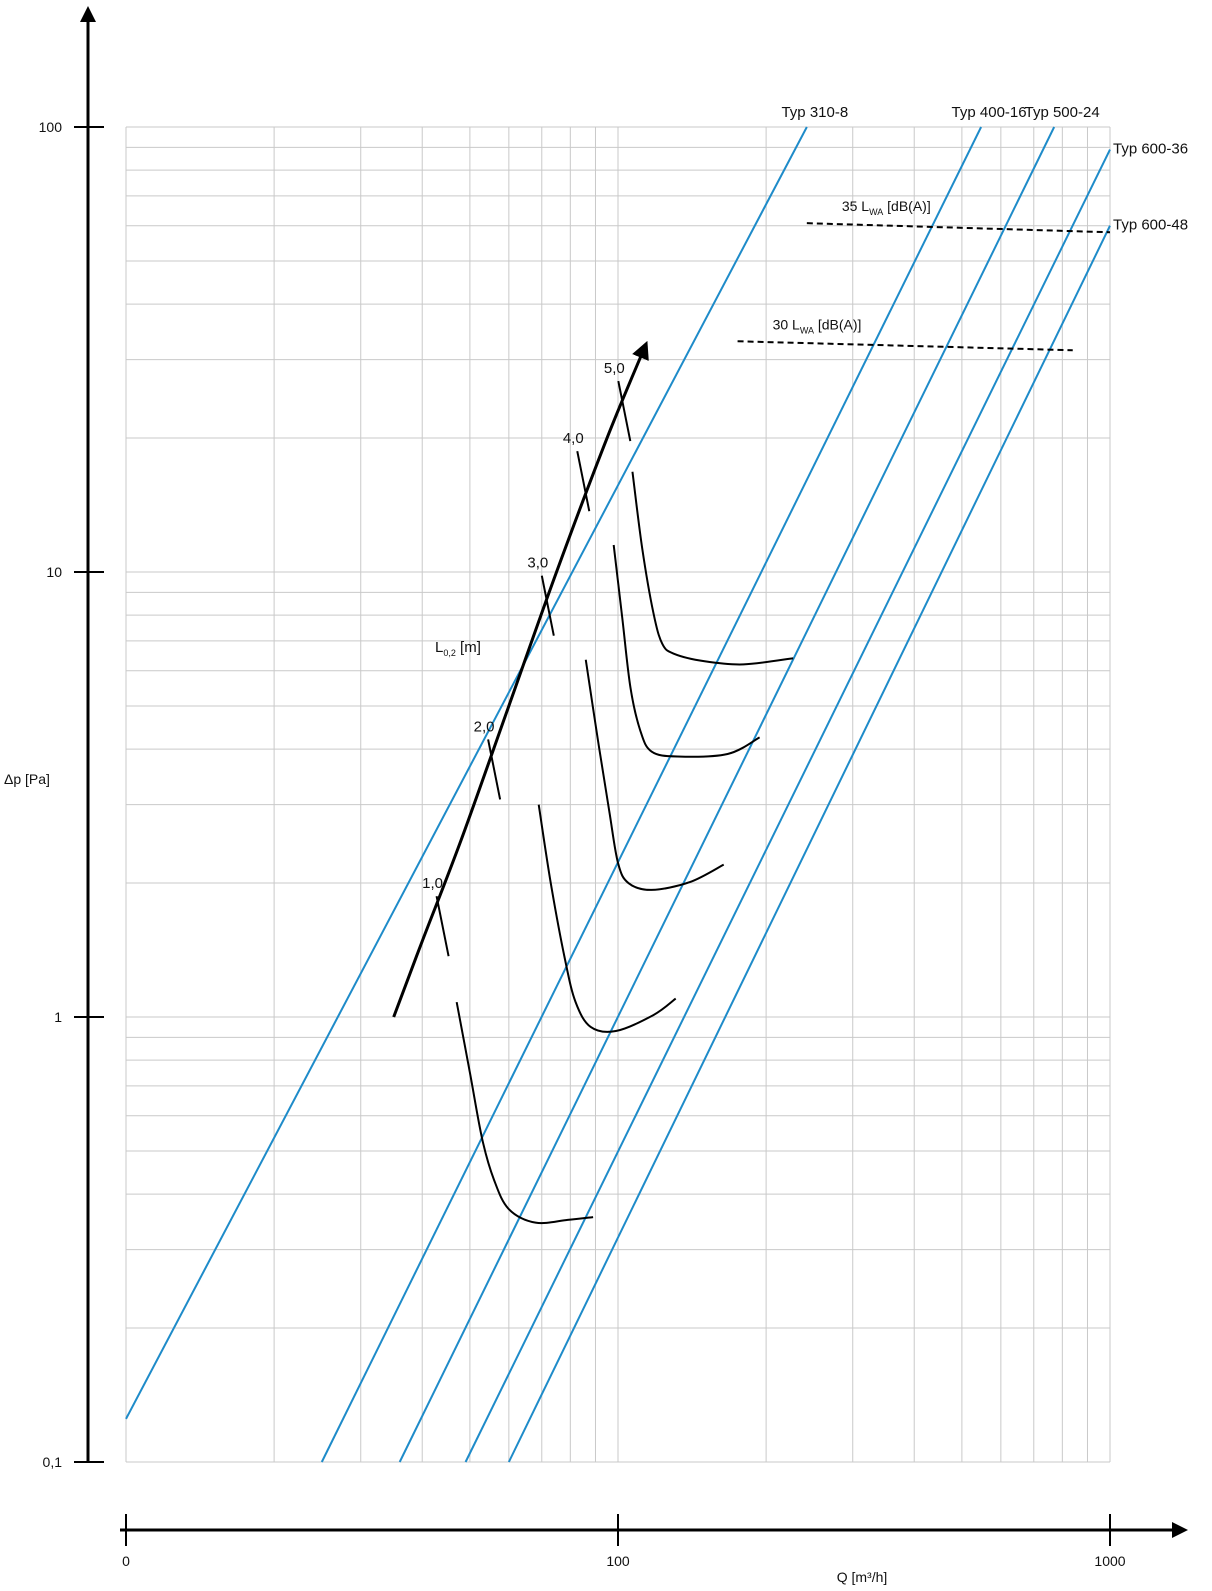 The height and width of the screenshot is (1591, 1212). Describe the element at coordinates (1062, 112) in the screenshot. I see `series-label: Typ 500-24` at that location.